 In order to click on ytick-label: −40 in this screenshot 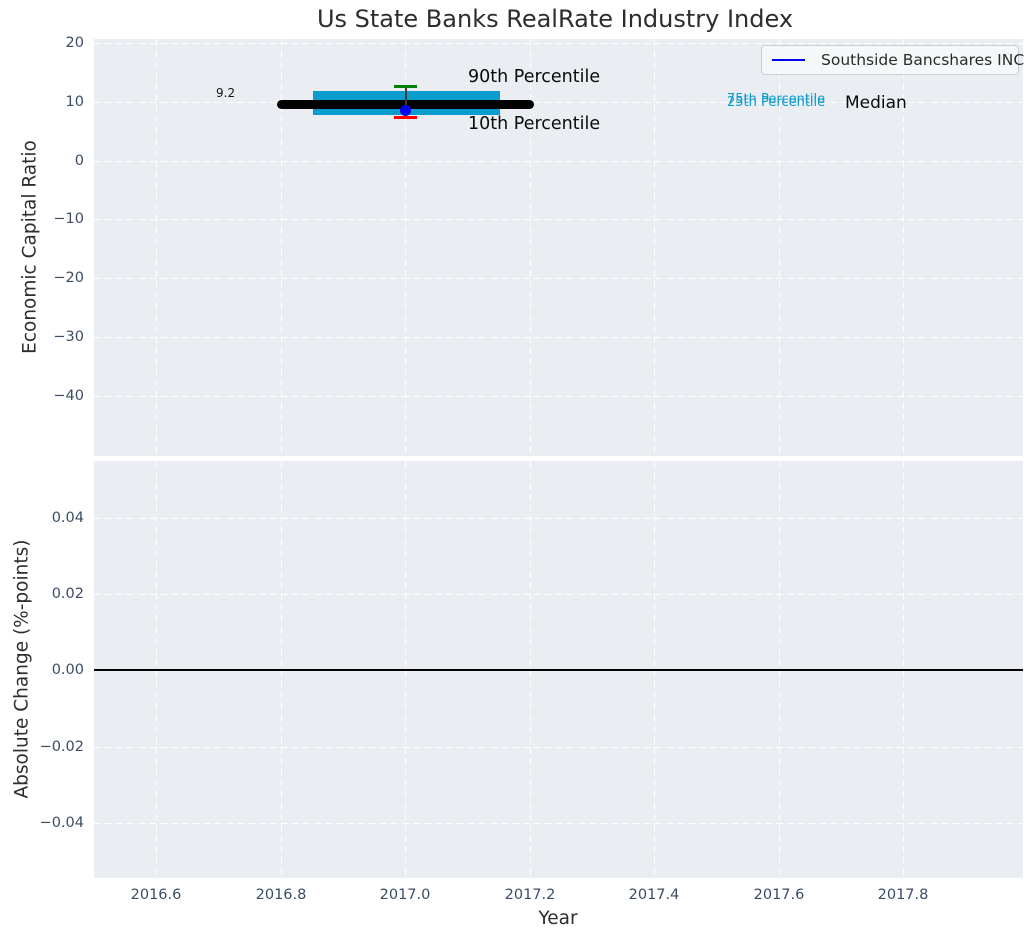, I will do `click(68, 396)`.